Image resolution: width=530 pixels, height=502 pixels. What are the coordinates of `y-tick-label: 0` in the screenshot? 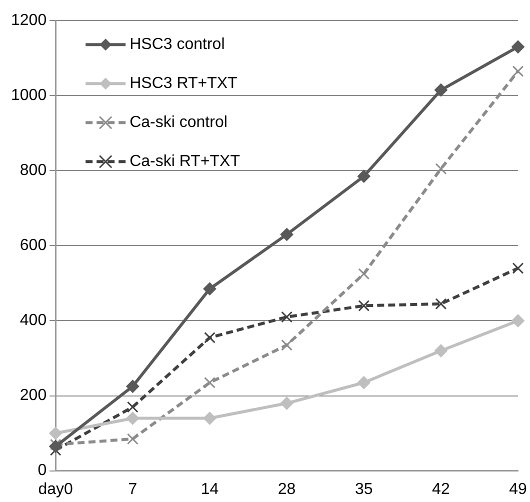 It's located at (42, 471).